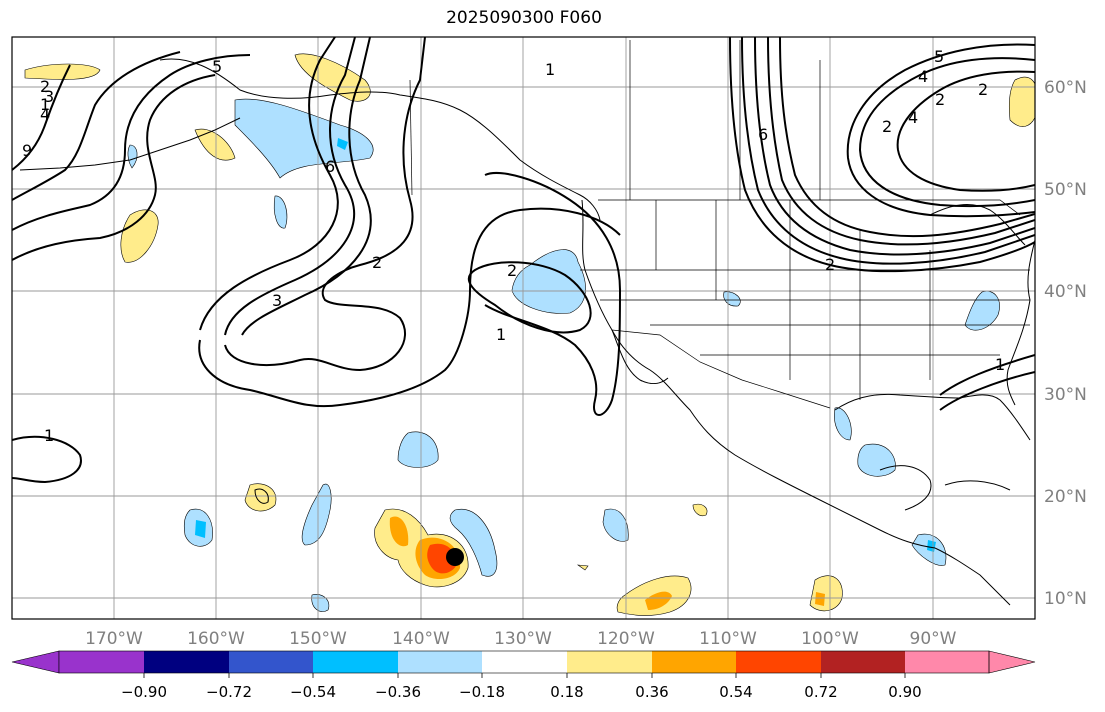 The width and height of the screenshot is (1105, 712). Describe the element at coordinates (144, 692) in the screenshot. I see `colorbar-tick-label: −0.90` at that location.